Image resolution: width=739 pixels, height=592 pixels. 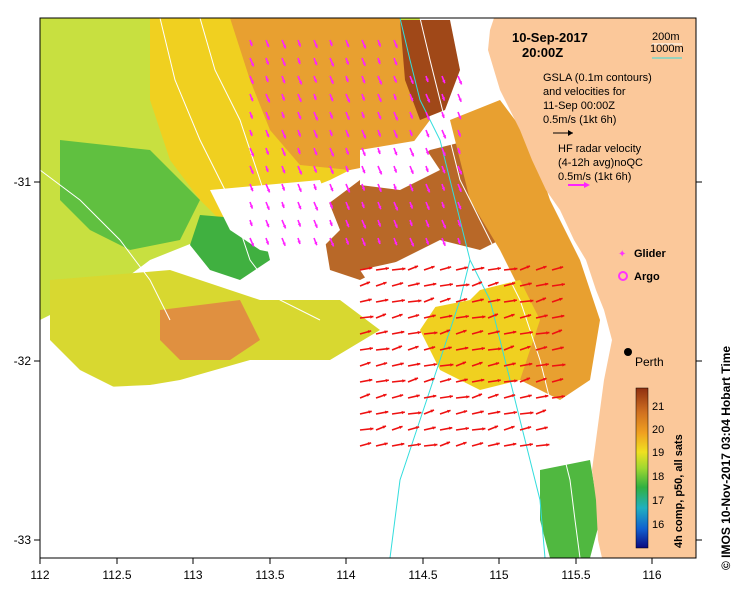 I want to click on sst-patch-orange-coast, so click(x=525, y=250).